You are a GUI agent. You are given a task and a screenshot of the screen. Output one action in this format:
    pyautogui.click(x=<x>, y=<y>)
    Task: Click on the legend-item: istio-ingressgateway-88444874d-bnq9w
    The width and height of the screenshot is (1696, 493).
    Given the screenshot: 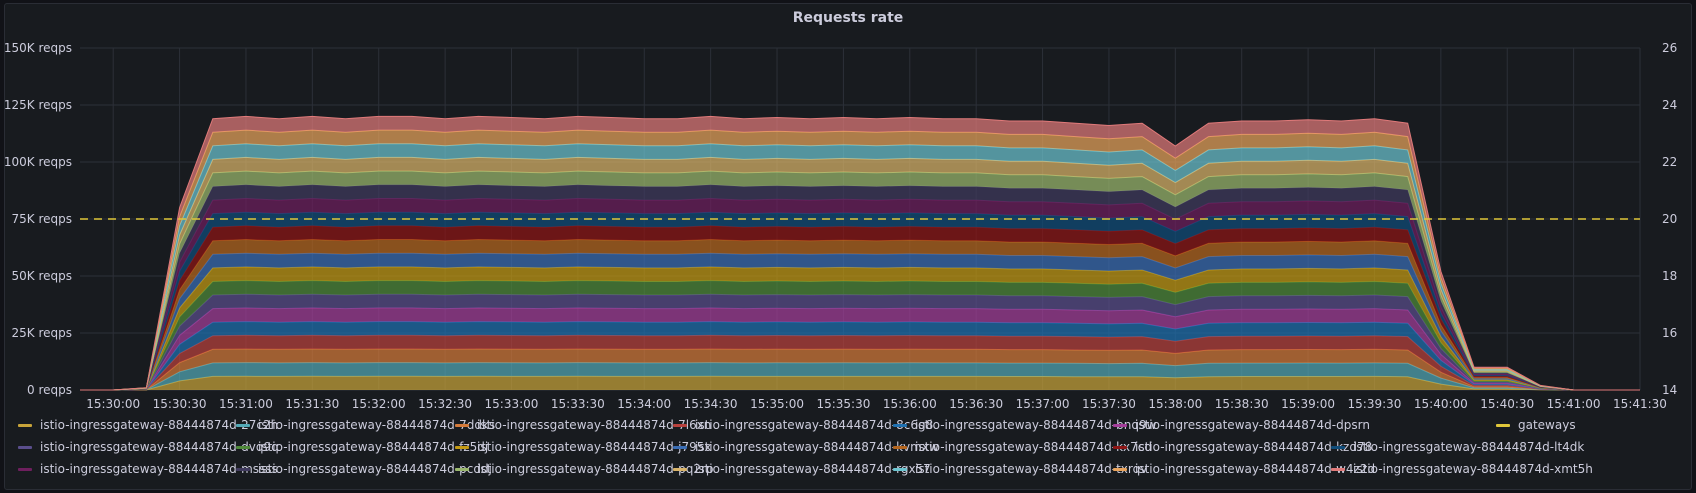 What is the action you would take?
    pyautogui.click(x=1024, y=425)
    